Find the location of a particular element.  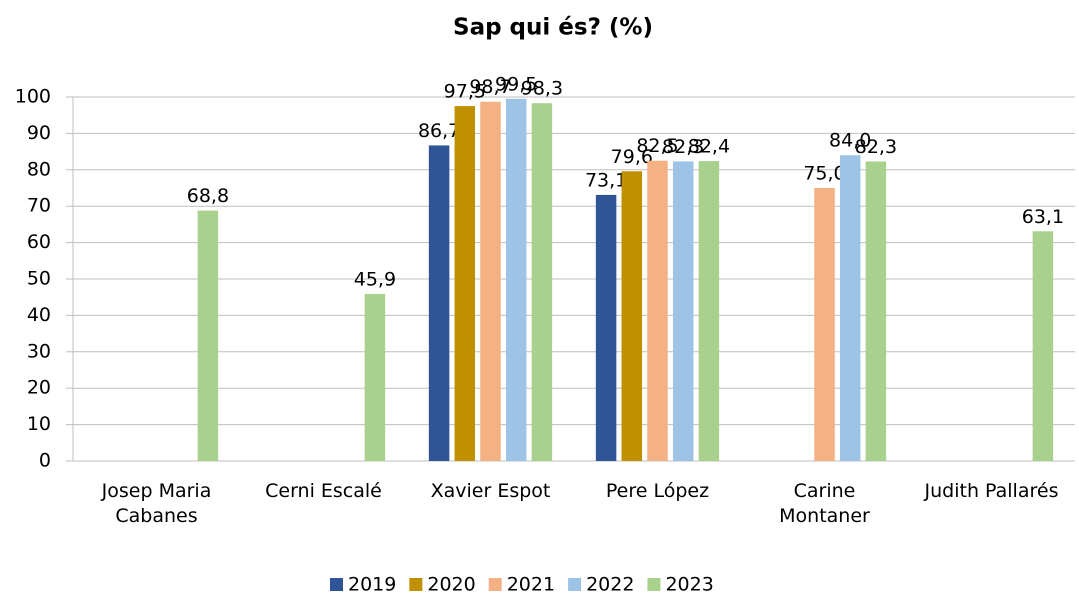

legend-label: 2023 is located at coordinates (689, 584).